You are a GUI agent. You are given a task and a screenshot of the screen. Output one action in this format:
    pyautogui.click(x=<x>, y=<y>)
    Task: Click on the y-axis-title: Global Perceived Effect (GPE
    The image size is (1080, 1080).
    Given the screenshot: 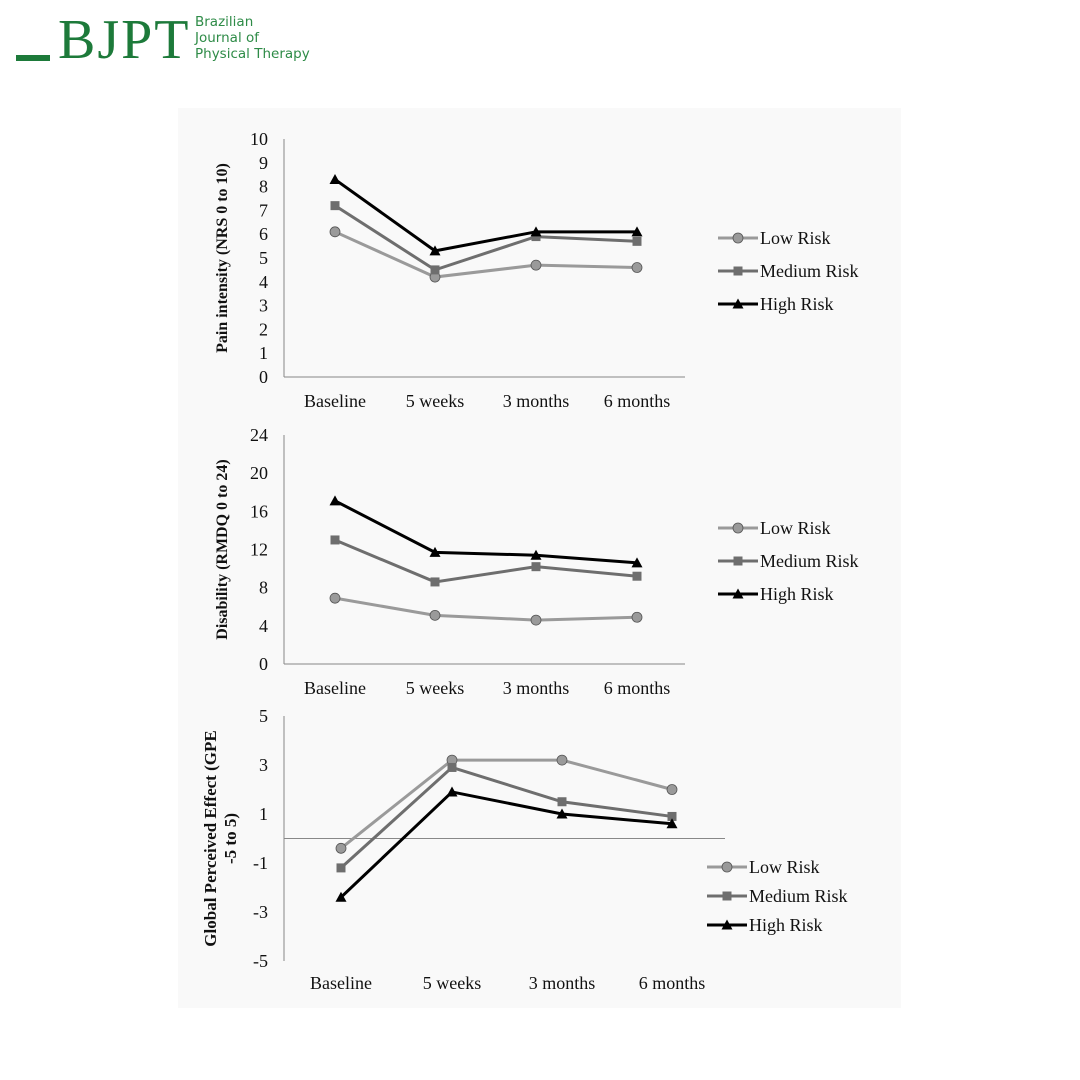 What is the action you would take?
    pyautogui.click(x=210, y=838)
    